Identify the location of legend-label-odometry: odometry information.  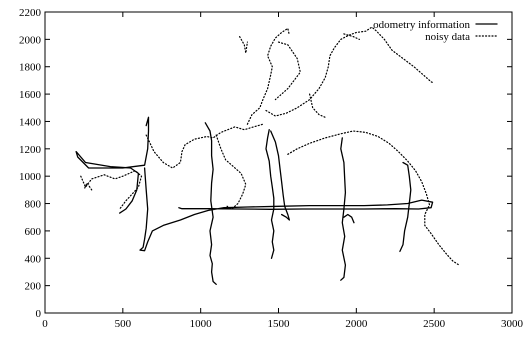
(421, 25).